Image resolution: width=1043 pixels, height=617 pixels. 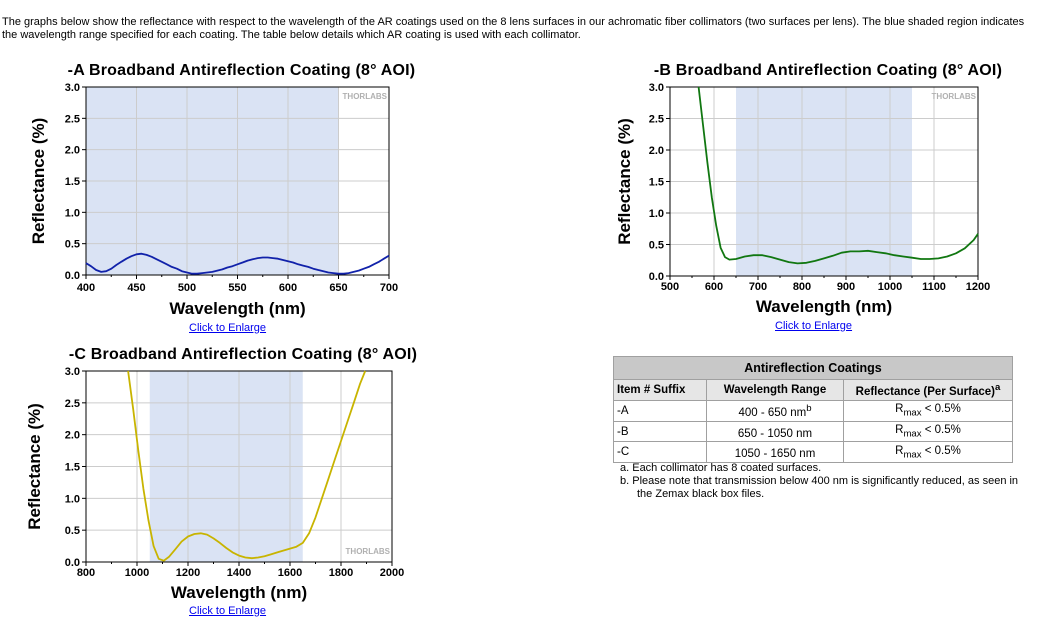 I want to click on table-row: -B 650 - 1050 nm Rmax < 0.5%, so click(x=813, y=431).